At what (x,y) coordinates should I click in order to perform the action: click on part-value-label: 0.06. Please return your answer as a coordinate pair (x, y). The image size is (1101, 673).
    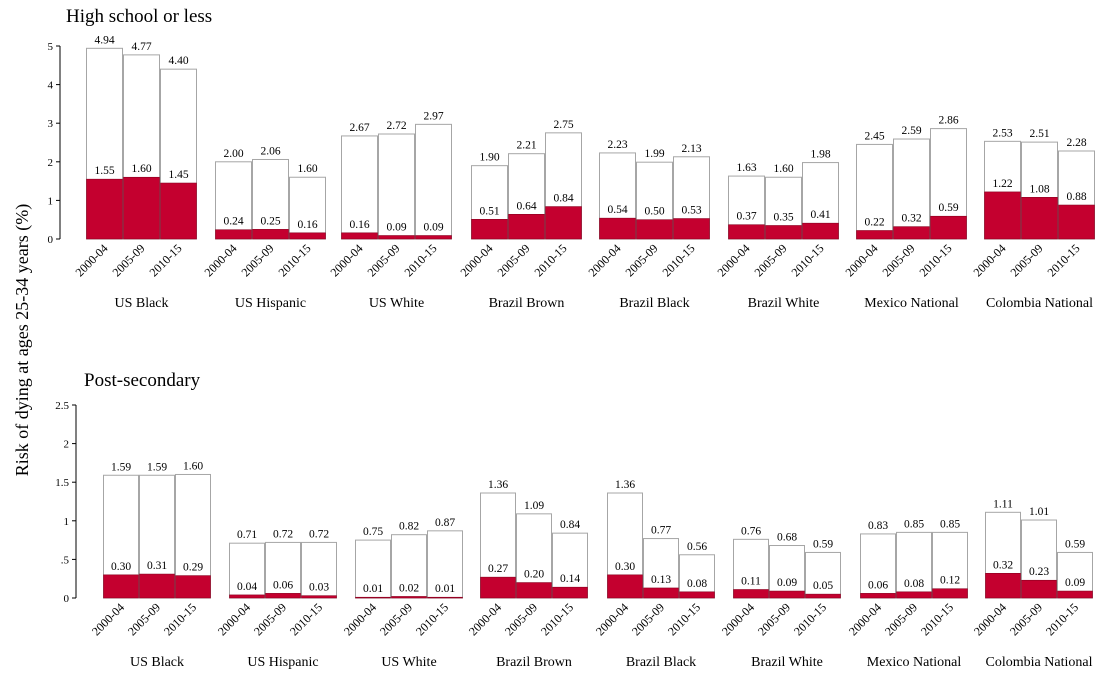
    Looking at the image, I should click on (878, 585).